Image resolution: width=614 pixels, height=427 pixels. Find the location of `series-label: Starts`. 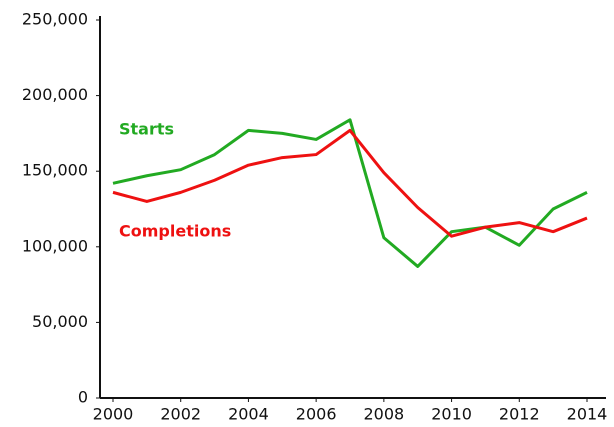

series-label: Starts is located at coordinates (146, 129).